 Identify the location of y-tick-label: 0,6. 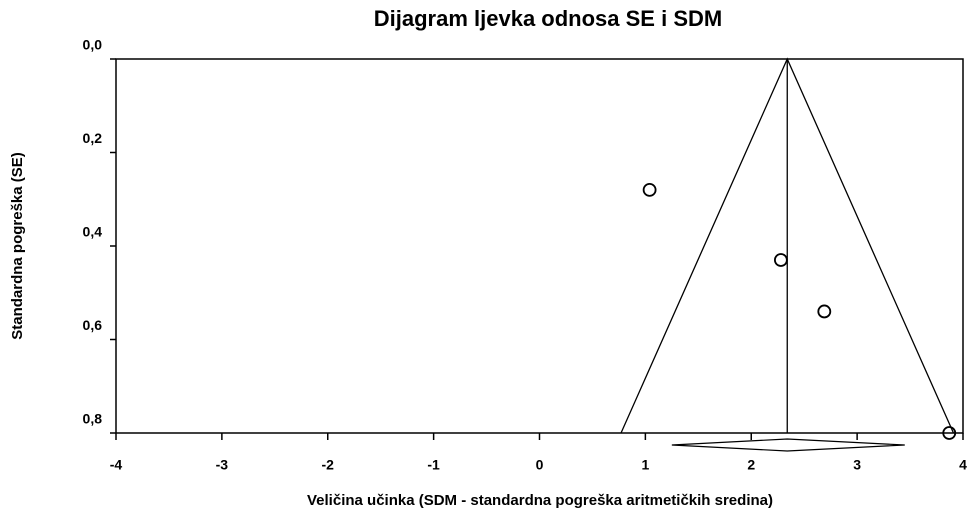
(93, 325).